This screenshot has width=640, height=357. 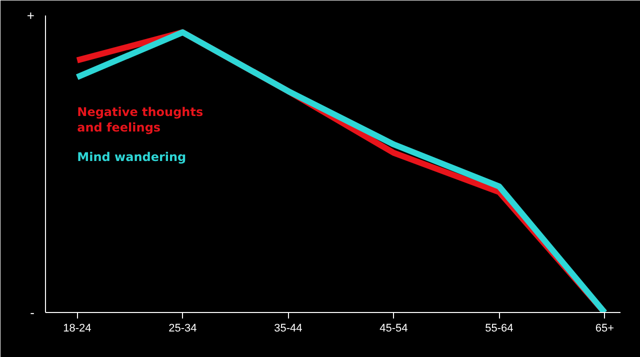 I want to click on text: Negative thoughts and feelings, so click(x=140, y=120).